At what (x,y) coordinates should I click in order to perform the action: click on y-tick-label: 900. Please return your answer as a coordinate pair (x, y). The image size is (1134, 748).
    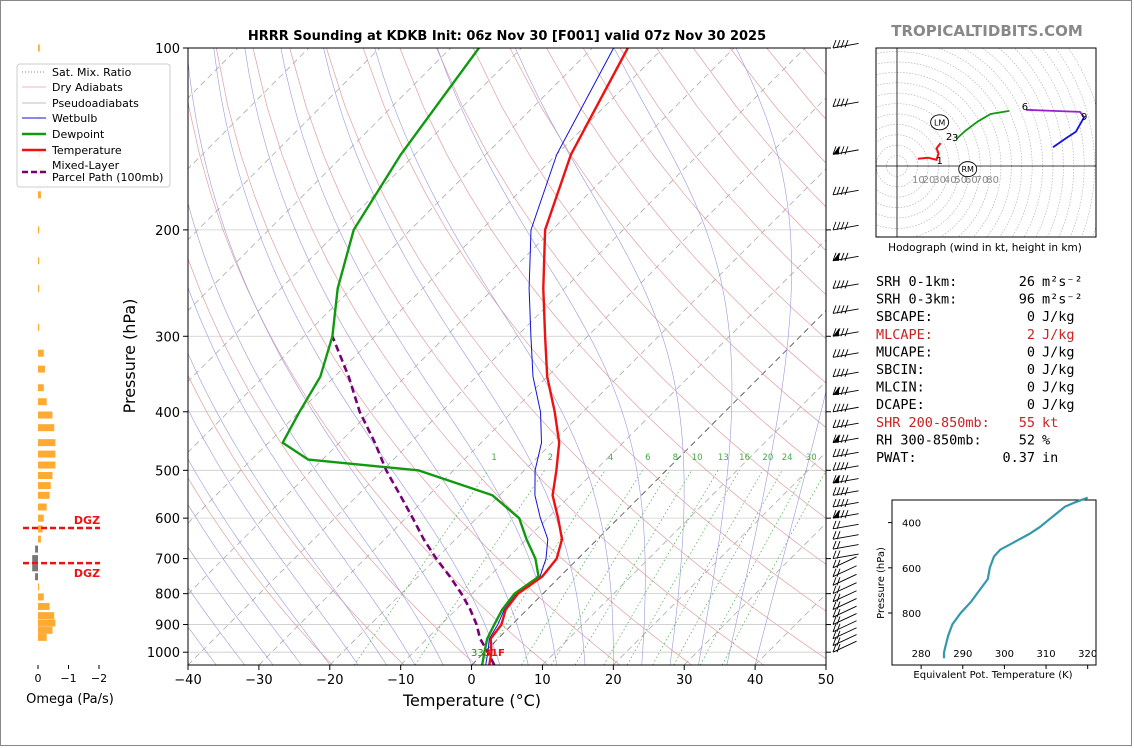
    Looking at the image, I should click on (167, 626).